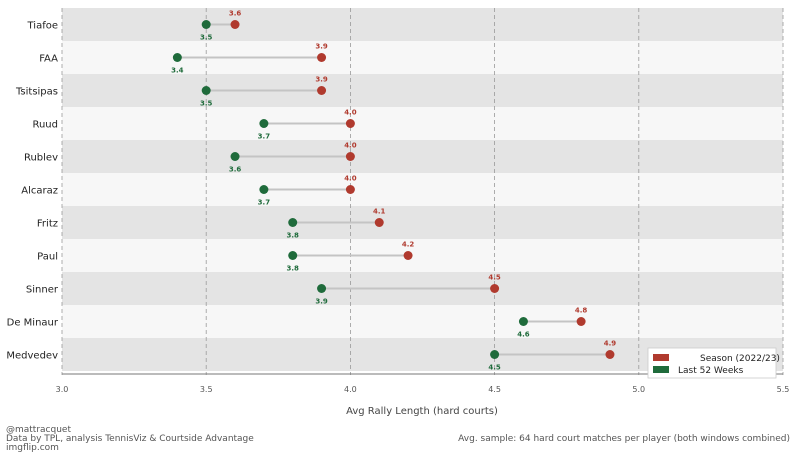 The width and height of the screenshot is (800, 453). Describe the element at coordinates (47, 224) in the screenshot. I see `player-label: Fritz` at that location.